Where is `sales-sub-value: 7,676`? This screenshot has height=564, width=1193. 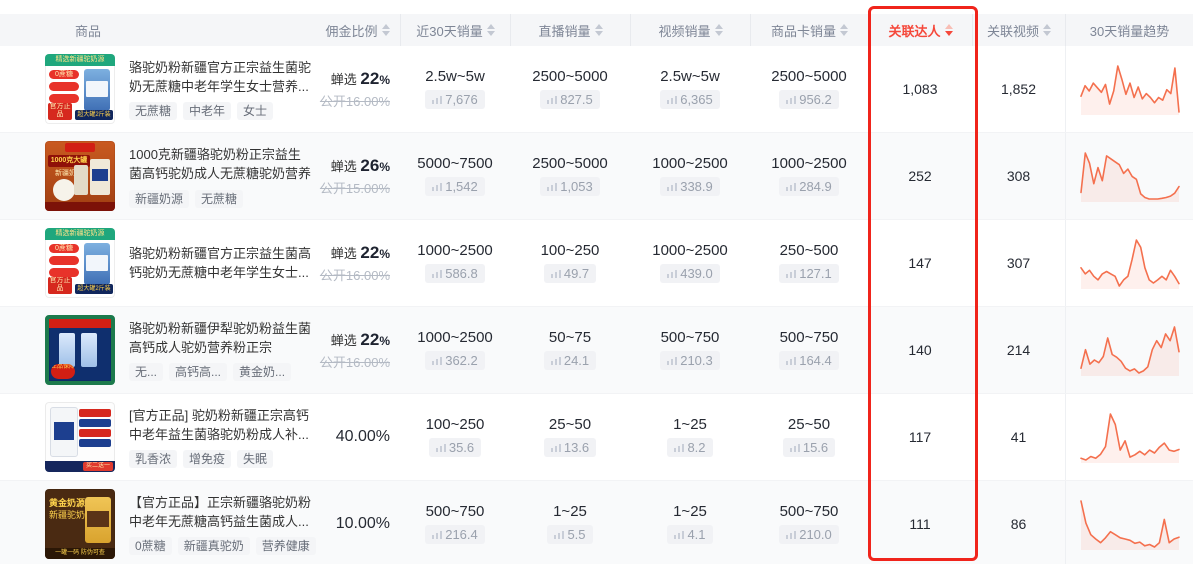
sales-sub-value: 7,676 is located at coordinates (461, 100).